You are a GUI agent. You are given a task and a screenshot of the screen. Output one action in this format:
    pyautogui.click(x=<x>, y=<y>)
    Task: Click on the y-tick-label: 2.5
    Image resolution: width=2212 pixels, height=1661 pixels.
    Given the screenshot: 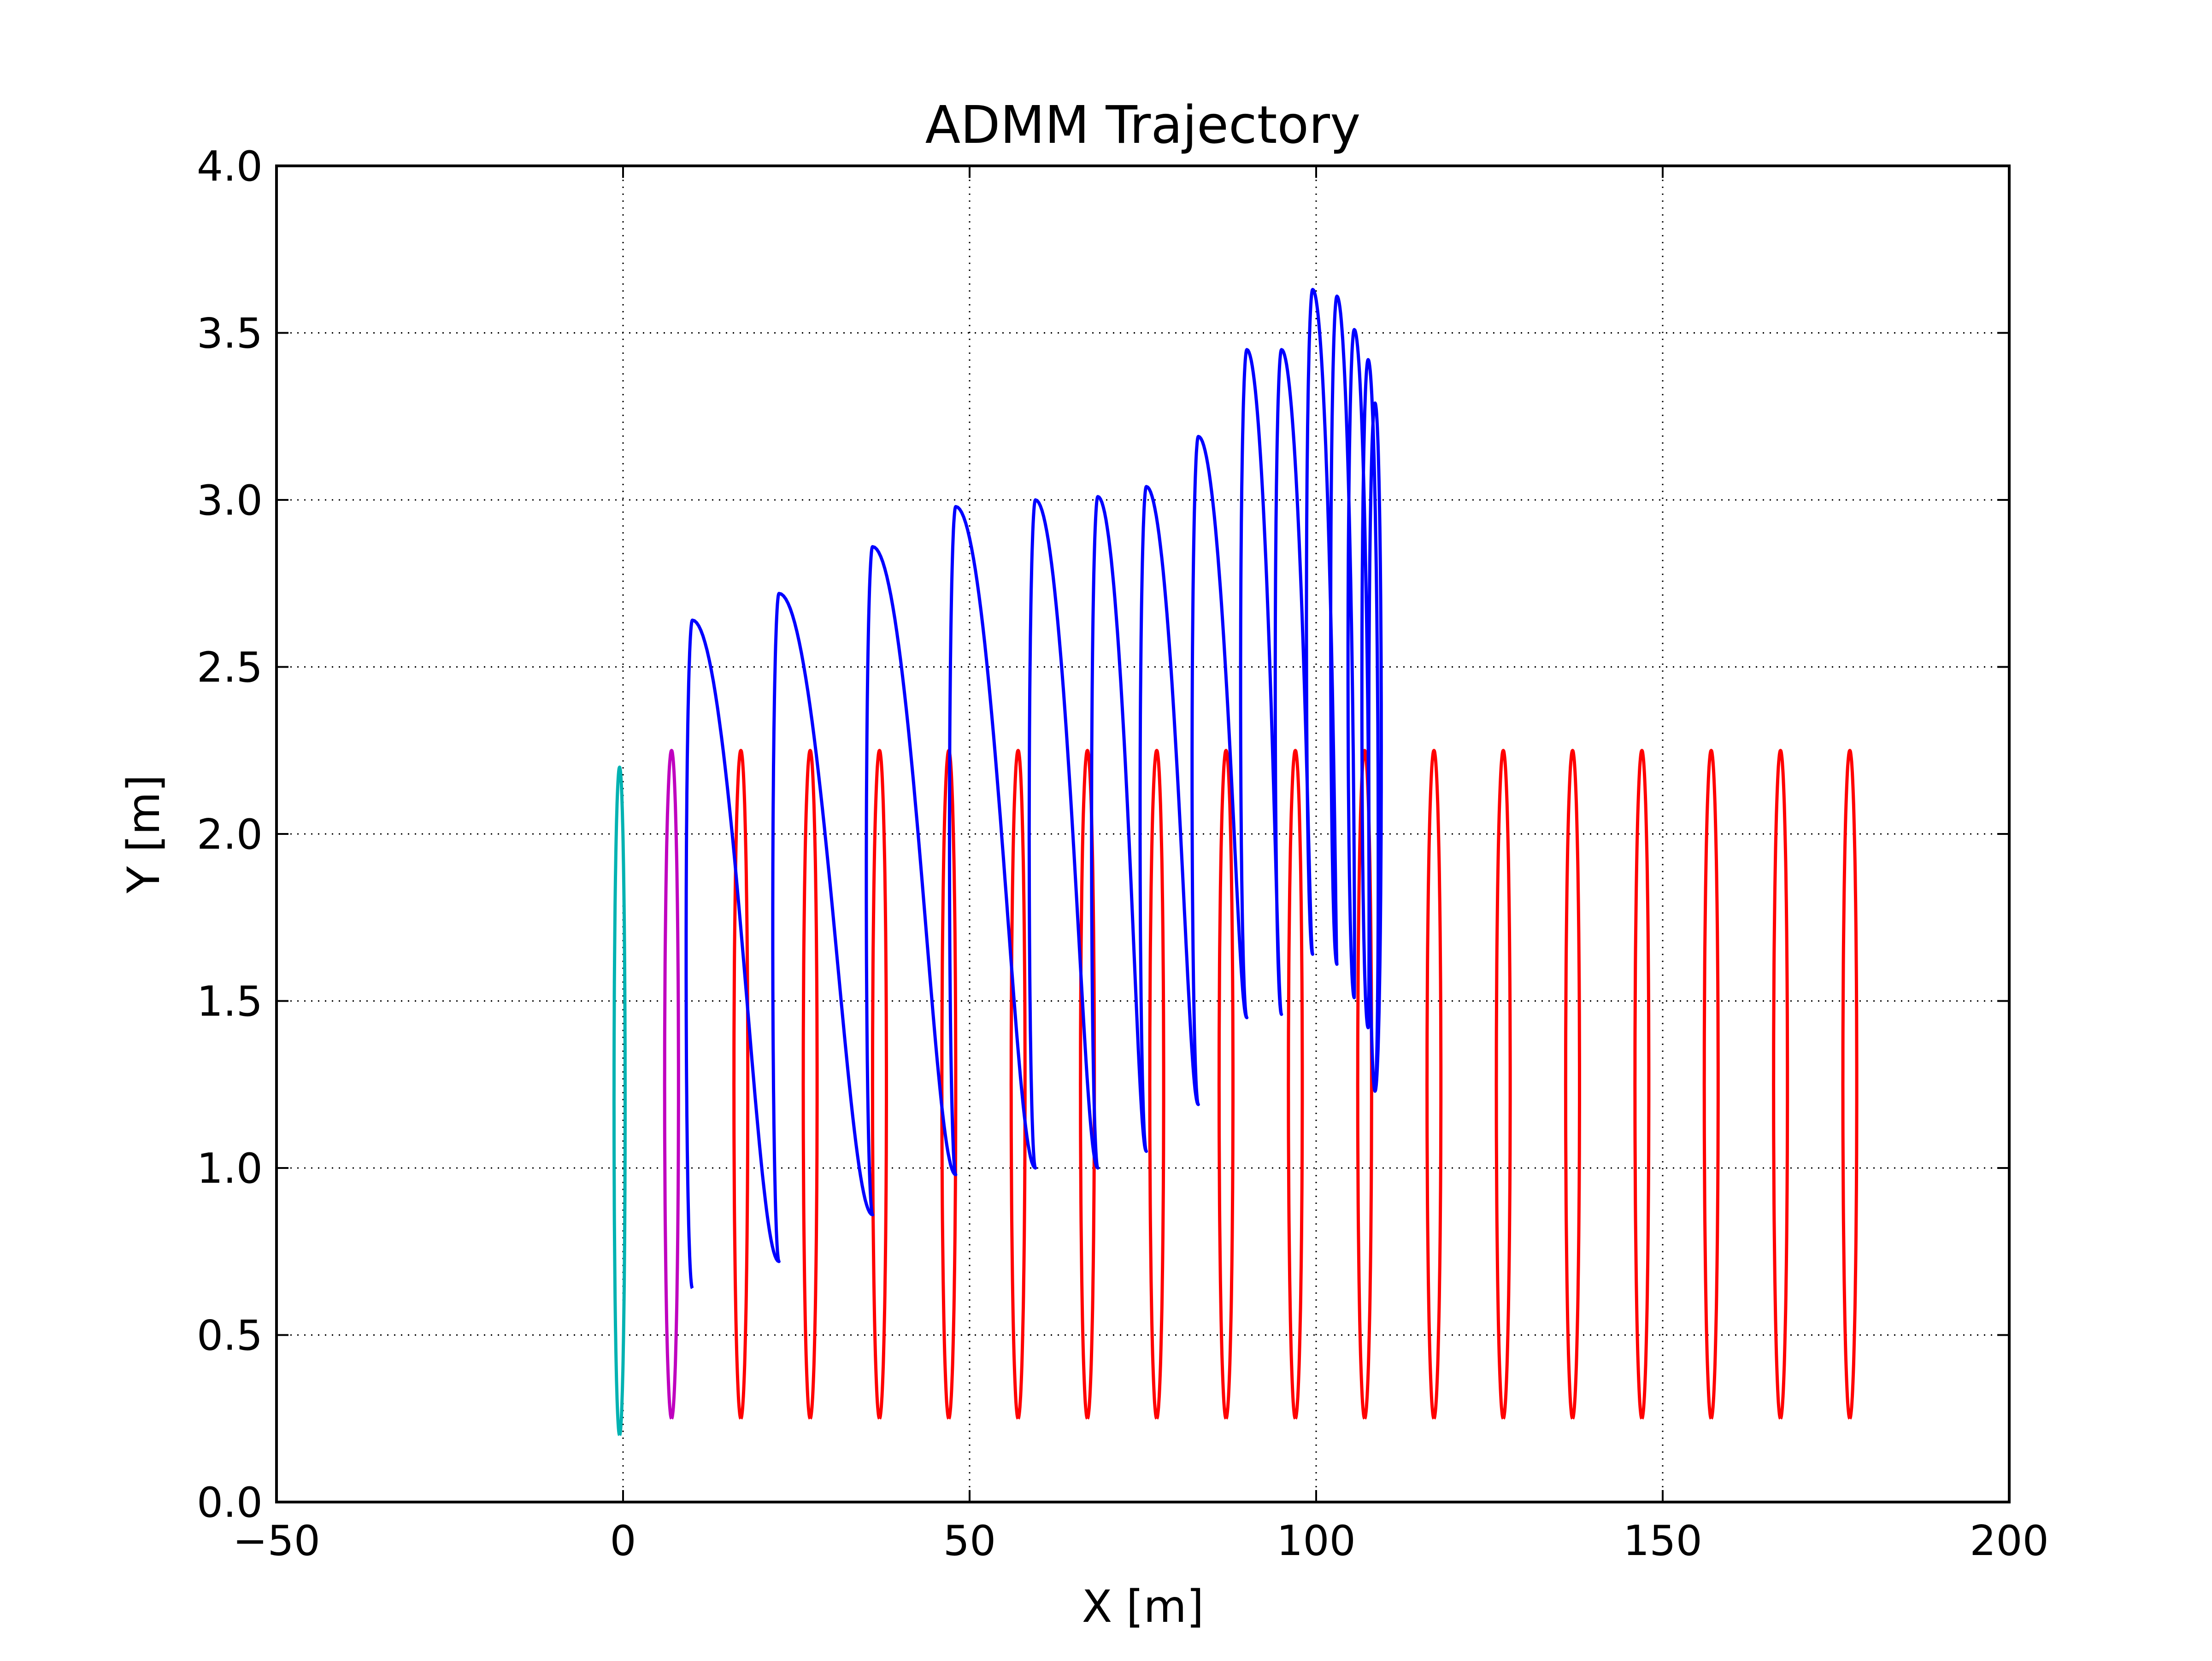 What is the action you would take?
    pyautogui.click(x=230, y=668)
    